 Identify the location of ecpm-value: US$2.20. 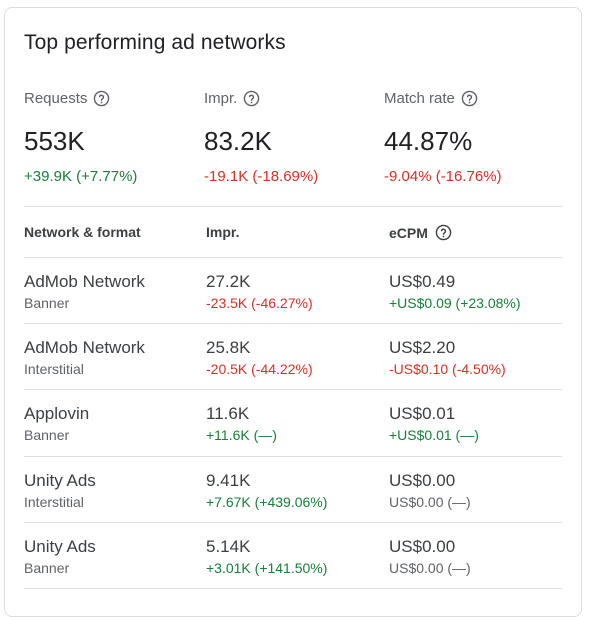
(422, 347).